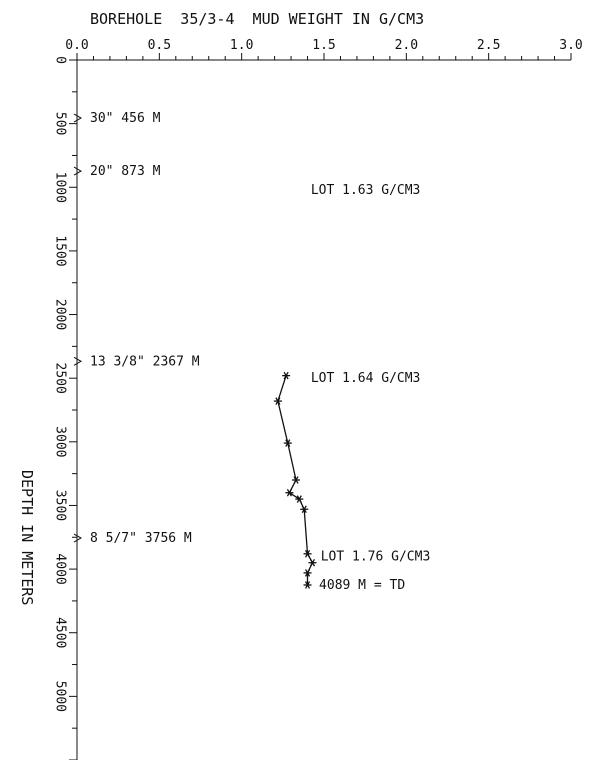 The image size is (596, 760). I want to click on casing-shoe-label: 20" 873 M, so click(125, 171).